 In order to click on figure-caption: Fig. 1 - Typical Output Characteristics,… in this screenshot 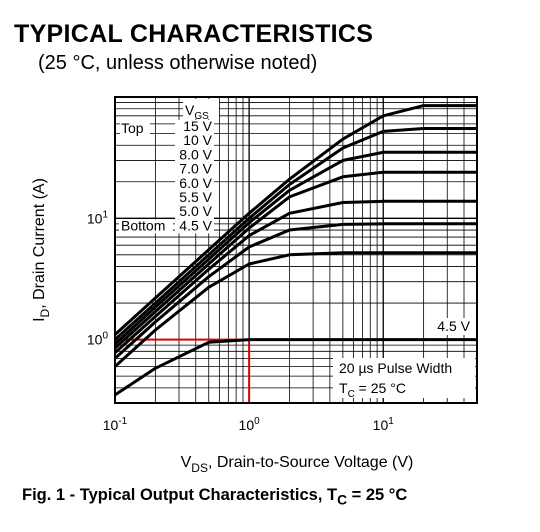, I will do `click(214, 496)`.